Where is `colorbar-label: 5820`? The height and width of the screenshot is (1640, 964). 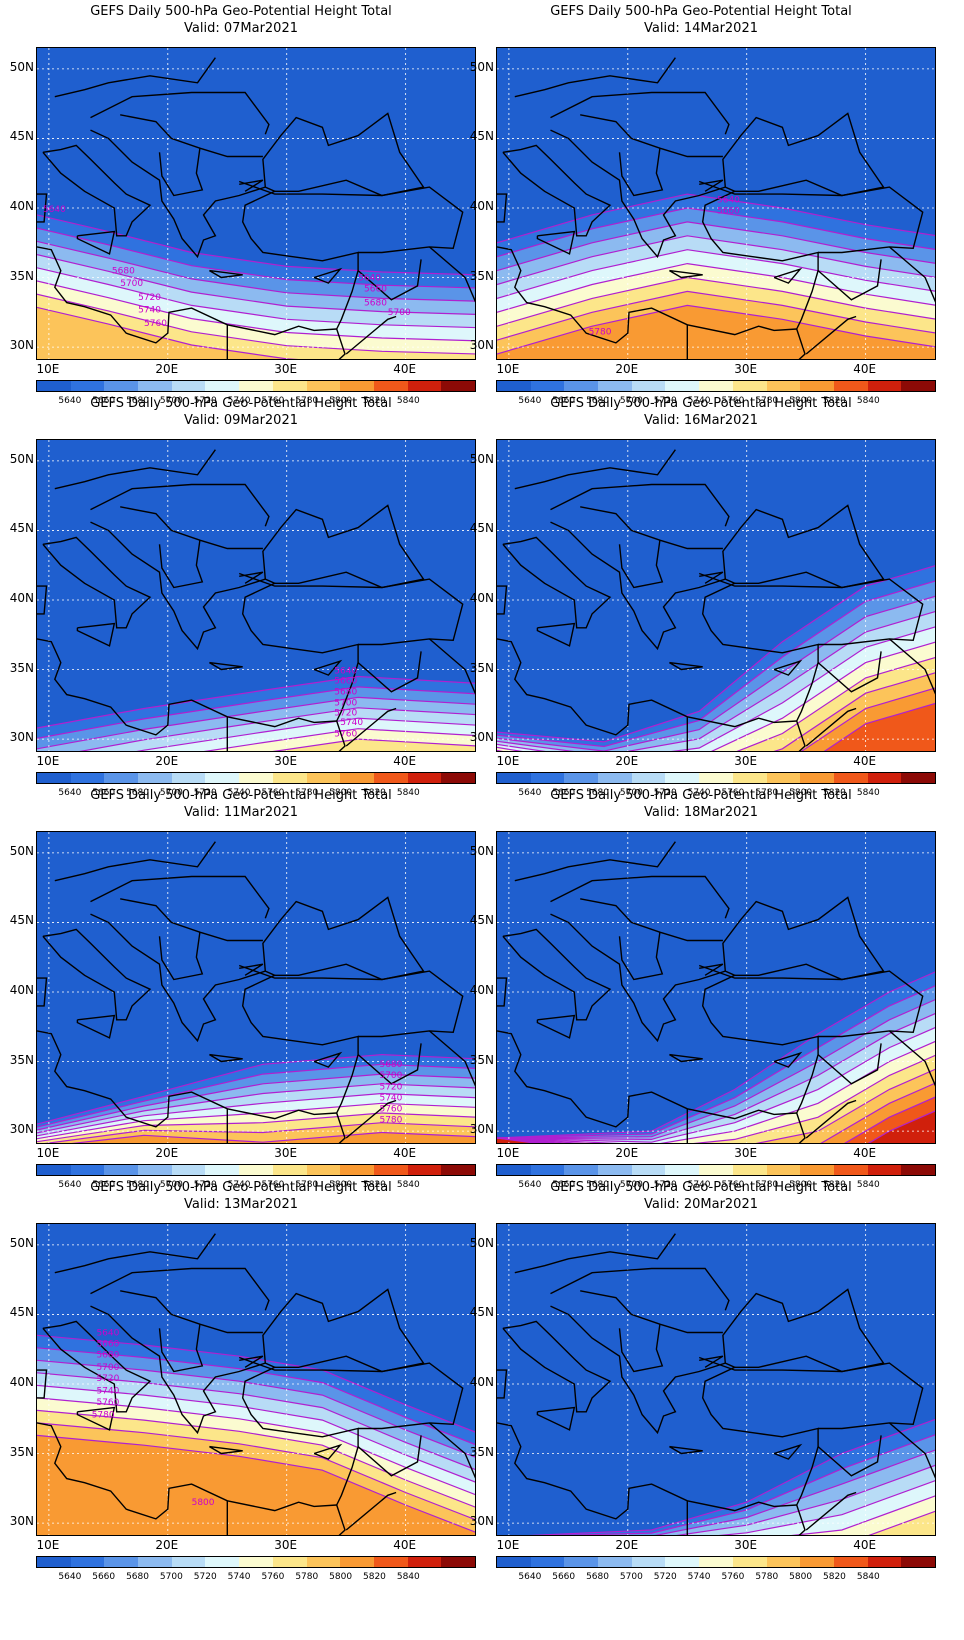 colorbar-label: 5820 is located at coordinates (834, 1185).